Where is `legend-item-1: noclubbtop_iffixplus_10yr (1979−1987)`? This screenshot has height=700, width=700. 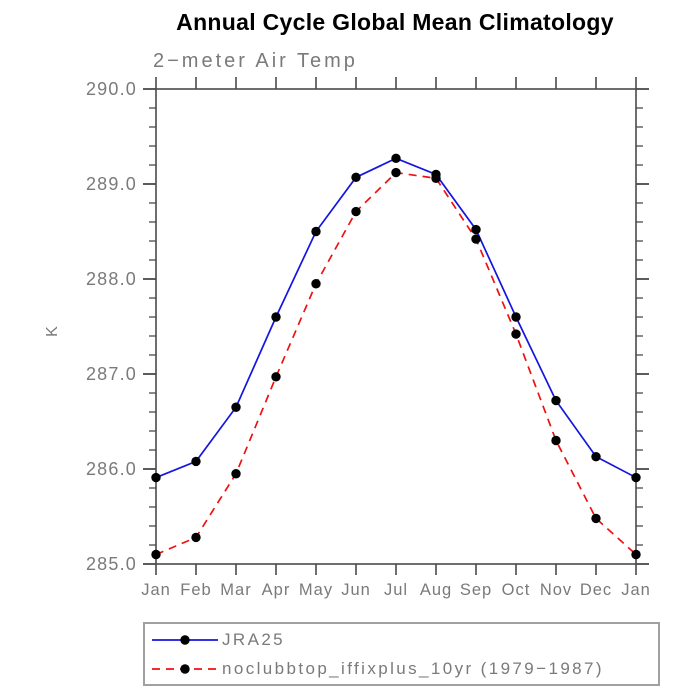 legend-item-1: noclubbtop_iffixplus_10yr (1979−1987) is located at coordinates (377, 669).